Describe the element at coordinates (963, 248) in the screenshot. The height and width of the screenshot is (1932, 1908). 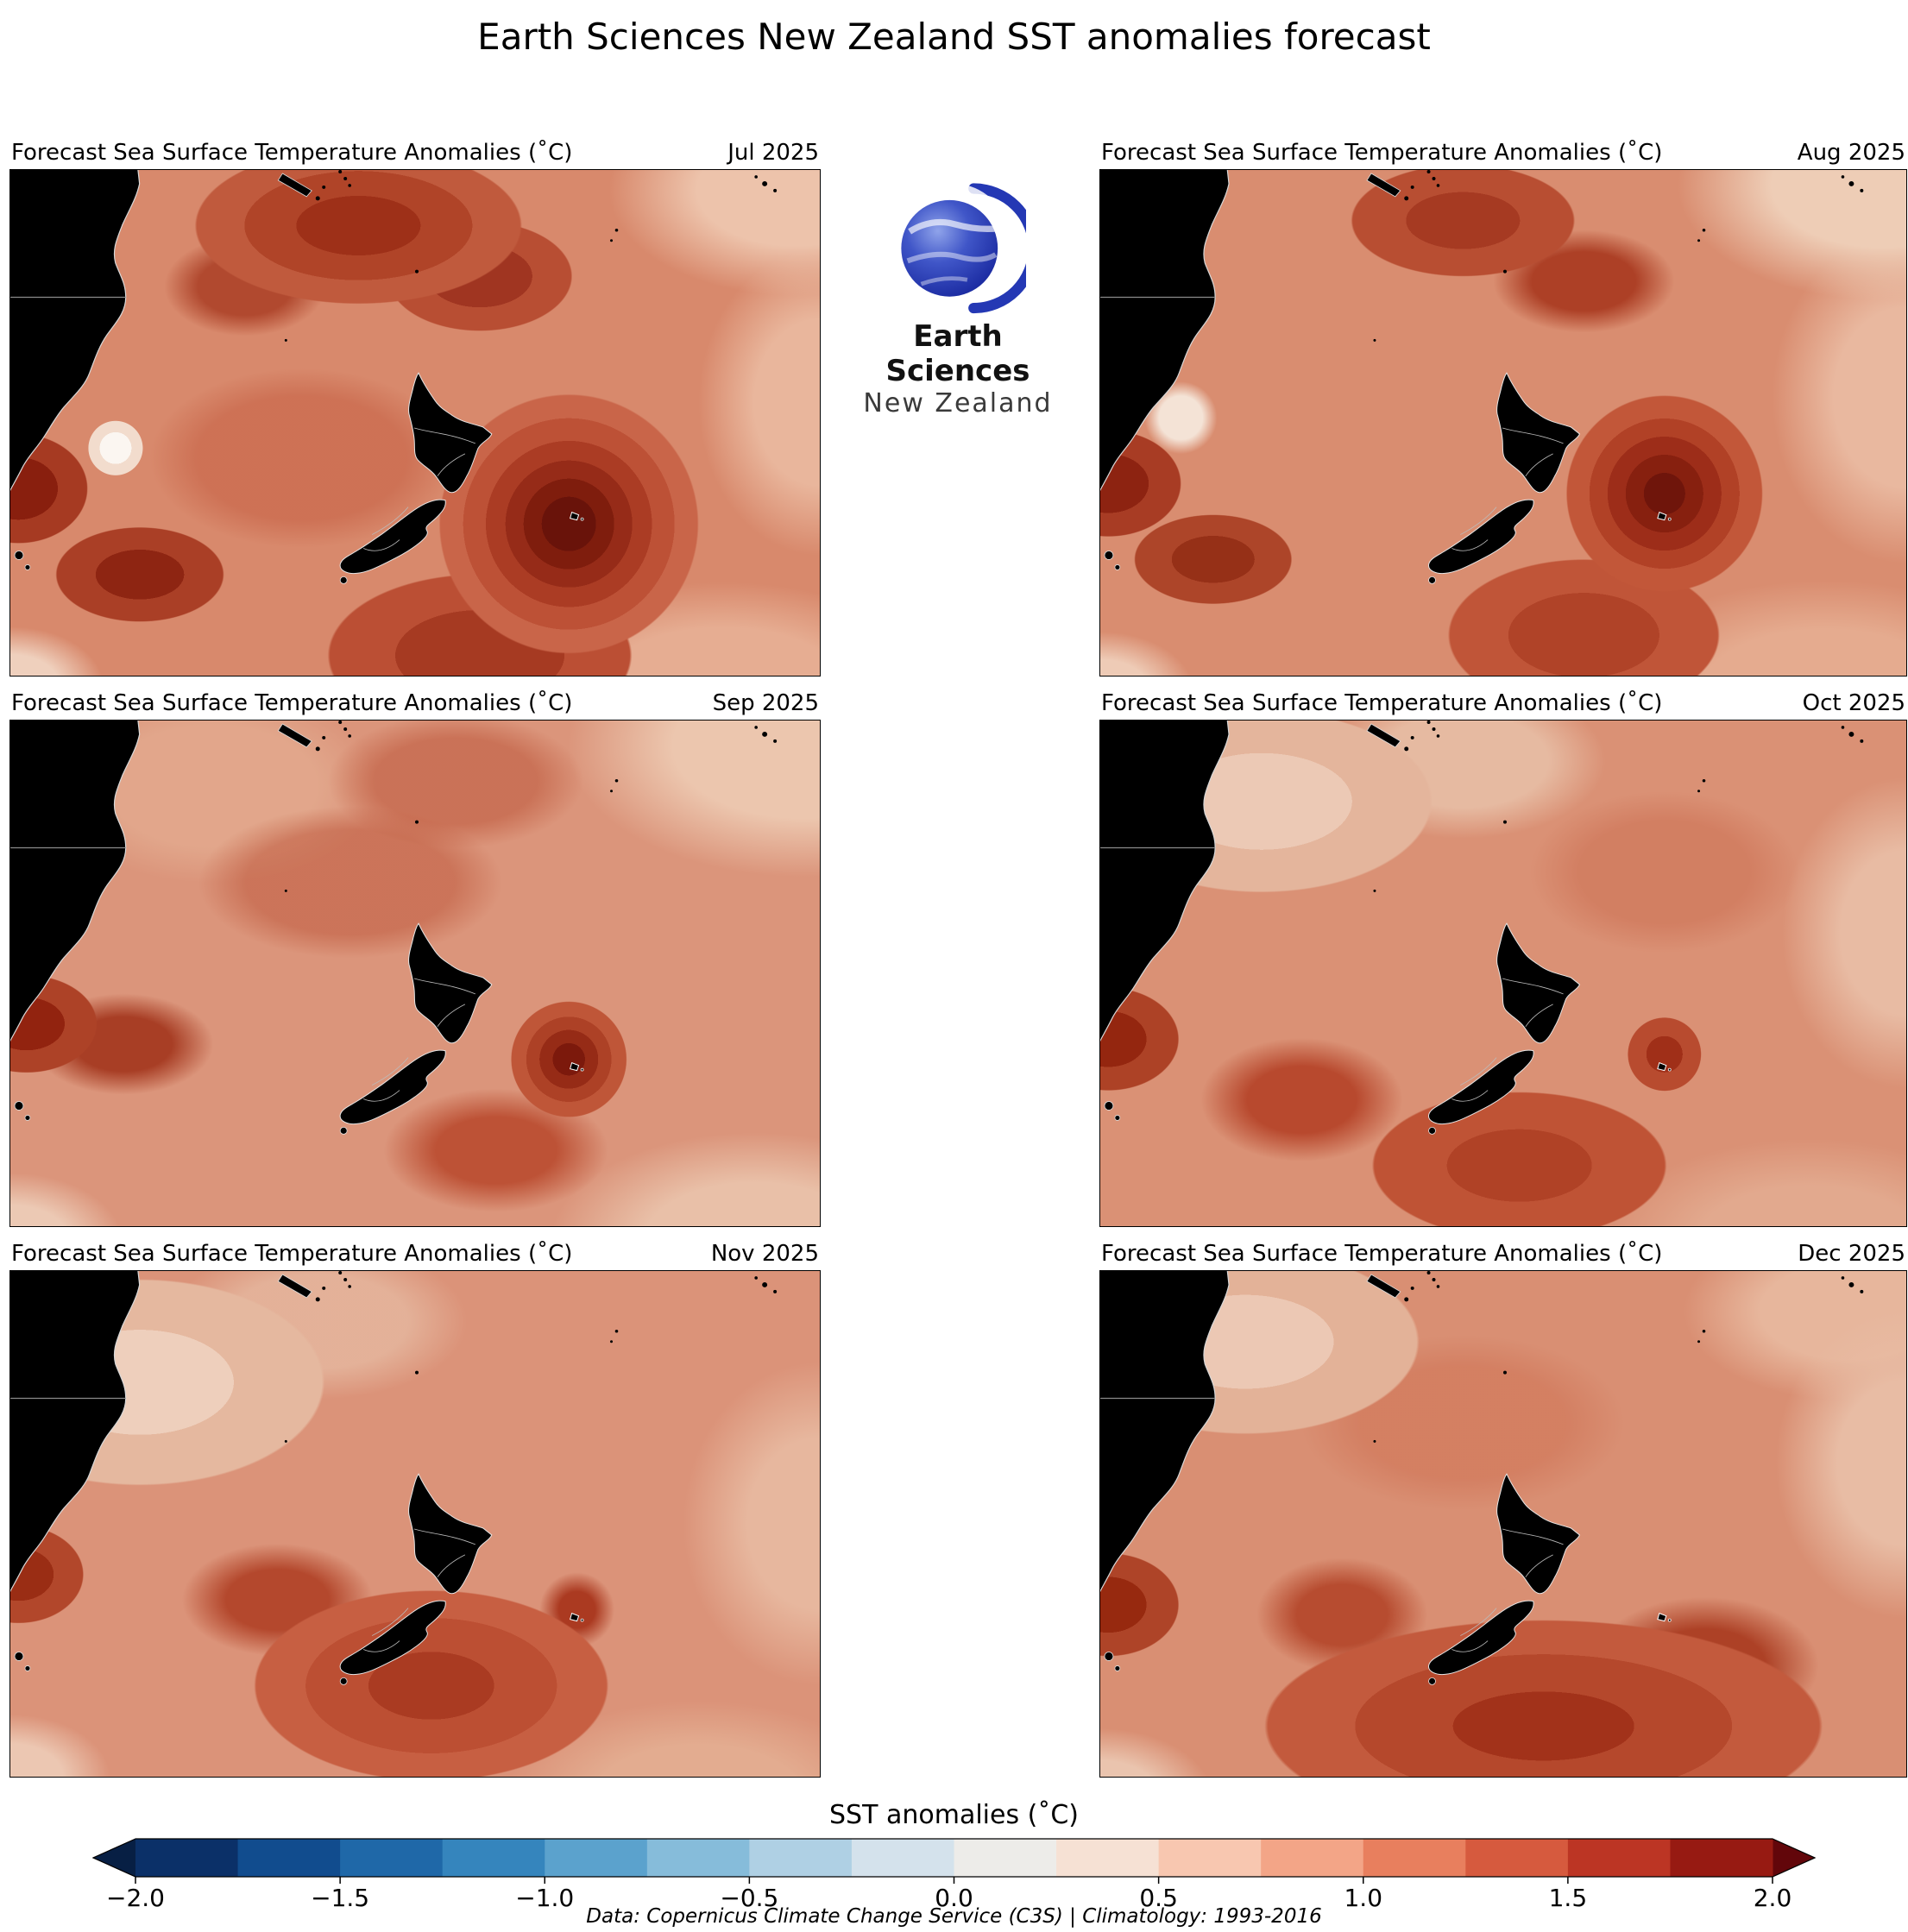
I see `globe-logo-icon` at that location.